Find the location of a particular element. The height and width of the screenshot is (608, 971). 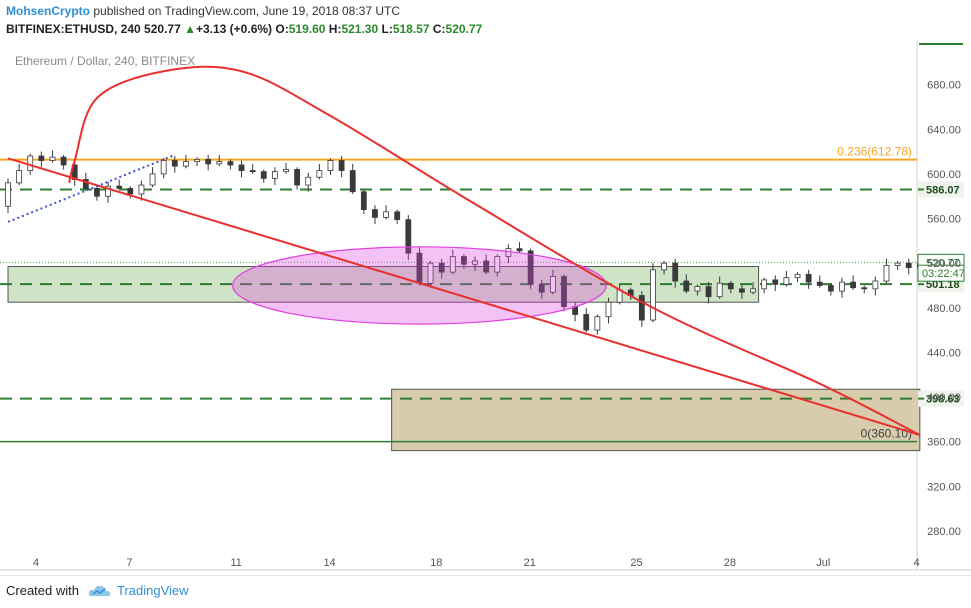

high-value: 521.30 is located at coordinates (360, 29).